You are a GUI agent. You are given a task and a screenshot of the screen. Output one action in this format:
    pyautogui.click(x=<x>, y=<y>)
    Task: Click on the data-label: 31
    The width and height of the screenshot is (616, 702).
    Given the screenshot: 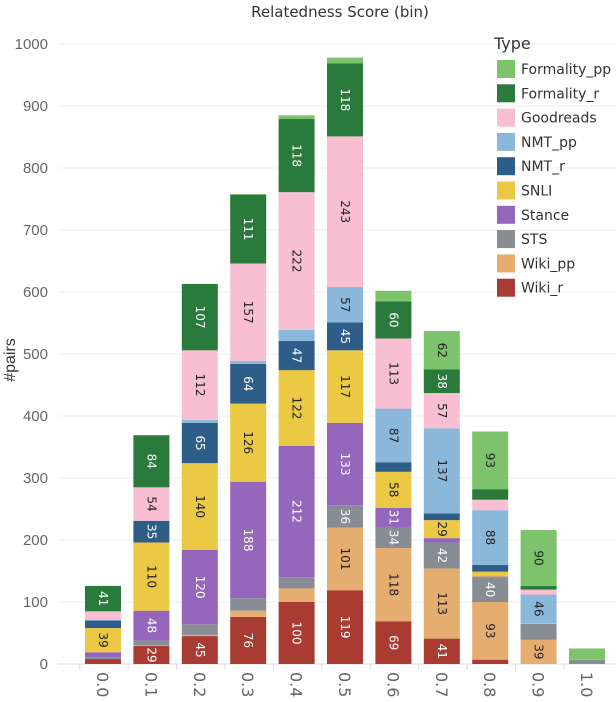 What is the action you would take?
    pyautogui.click(x=393, y=517)
    